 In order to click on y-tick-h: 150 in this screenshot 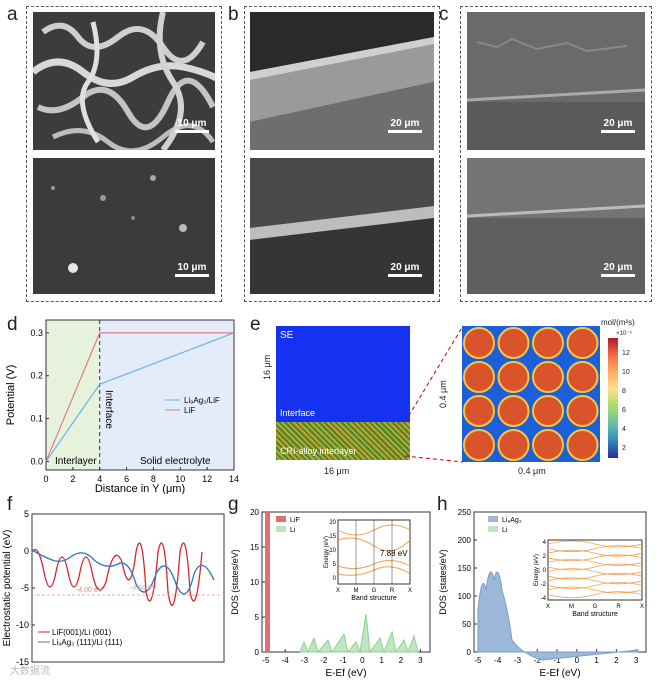, I will do `click(465, 568)`.